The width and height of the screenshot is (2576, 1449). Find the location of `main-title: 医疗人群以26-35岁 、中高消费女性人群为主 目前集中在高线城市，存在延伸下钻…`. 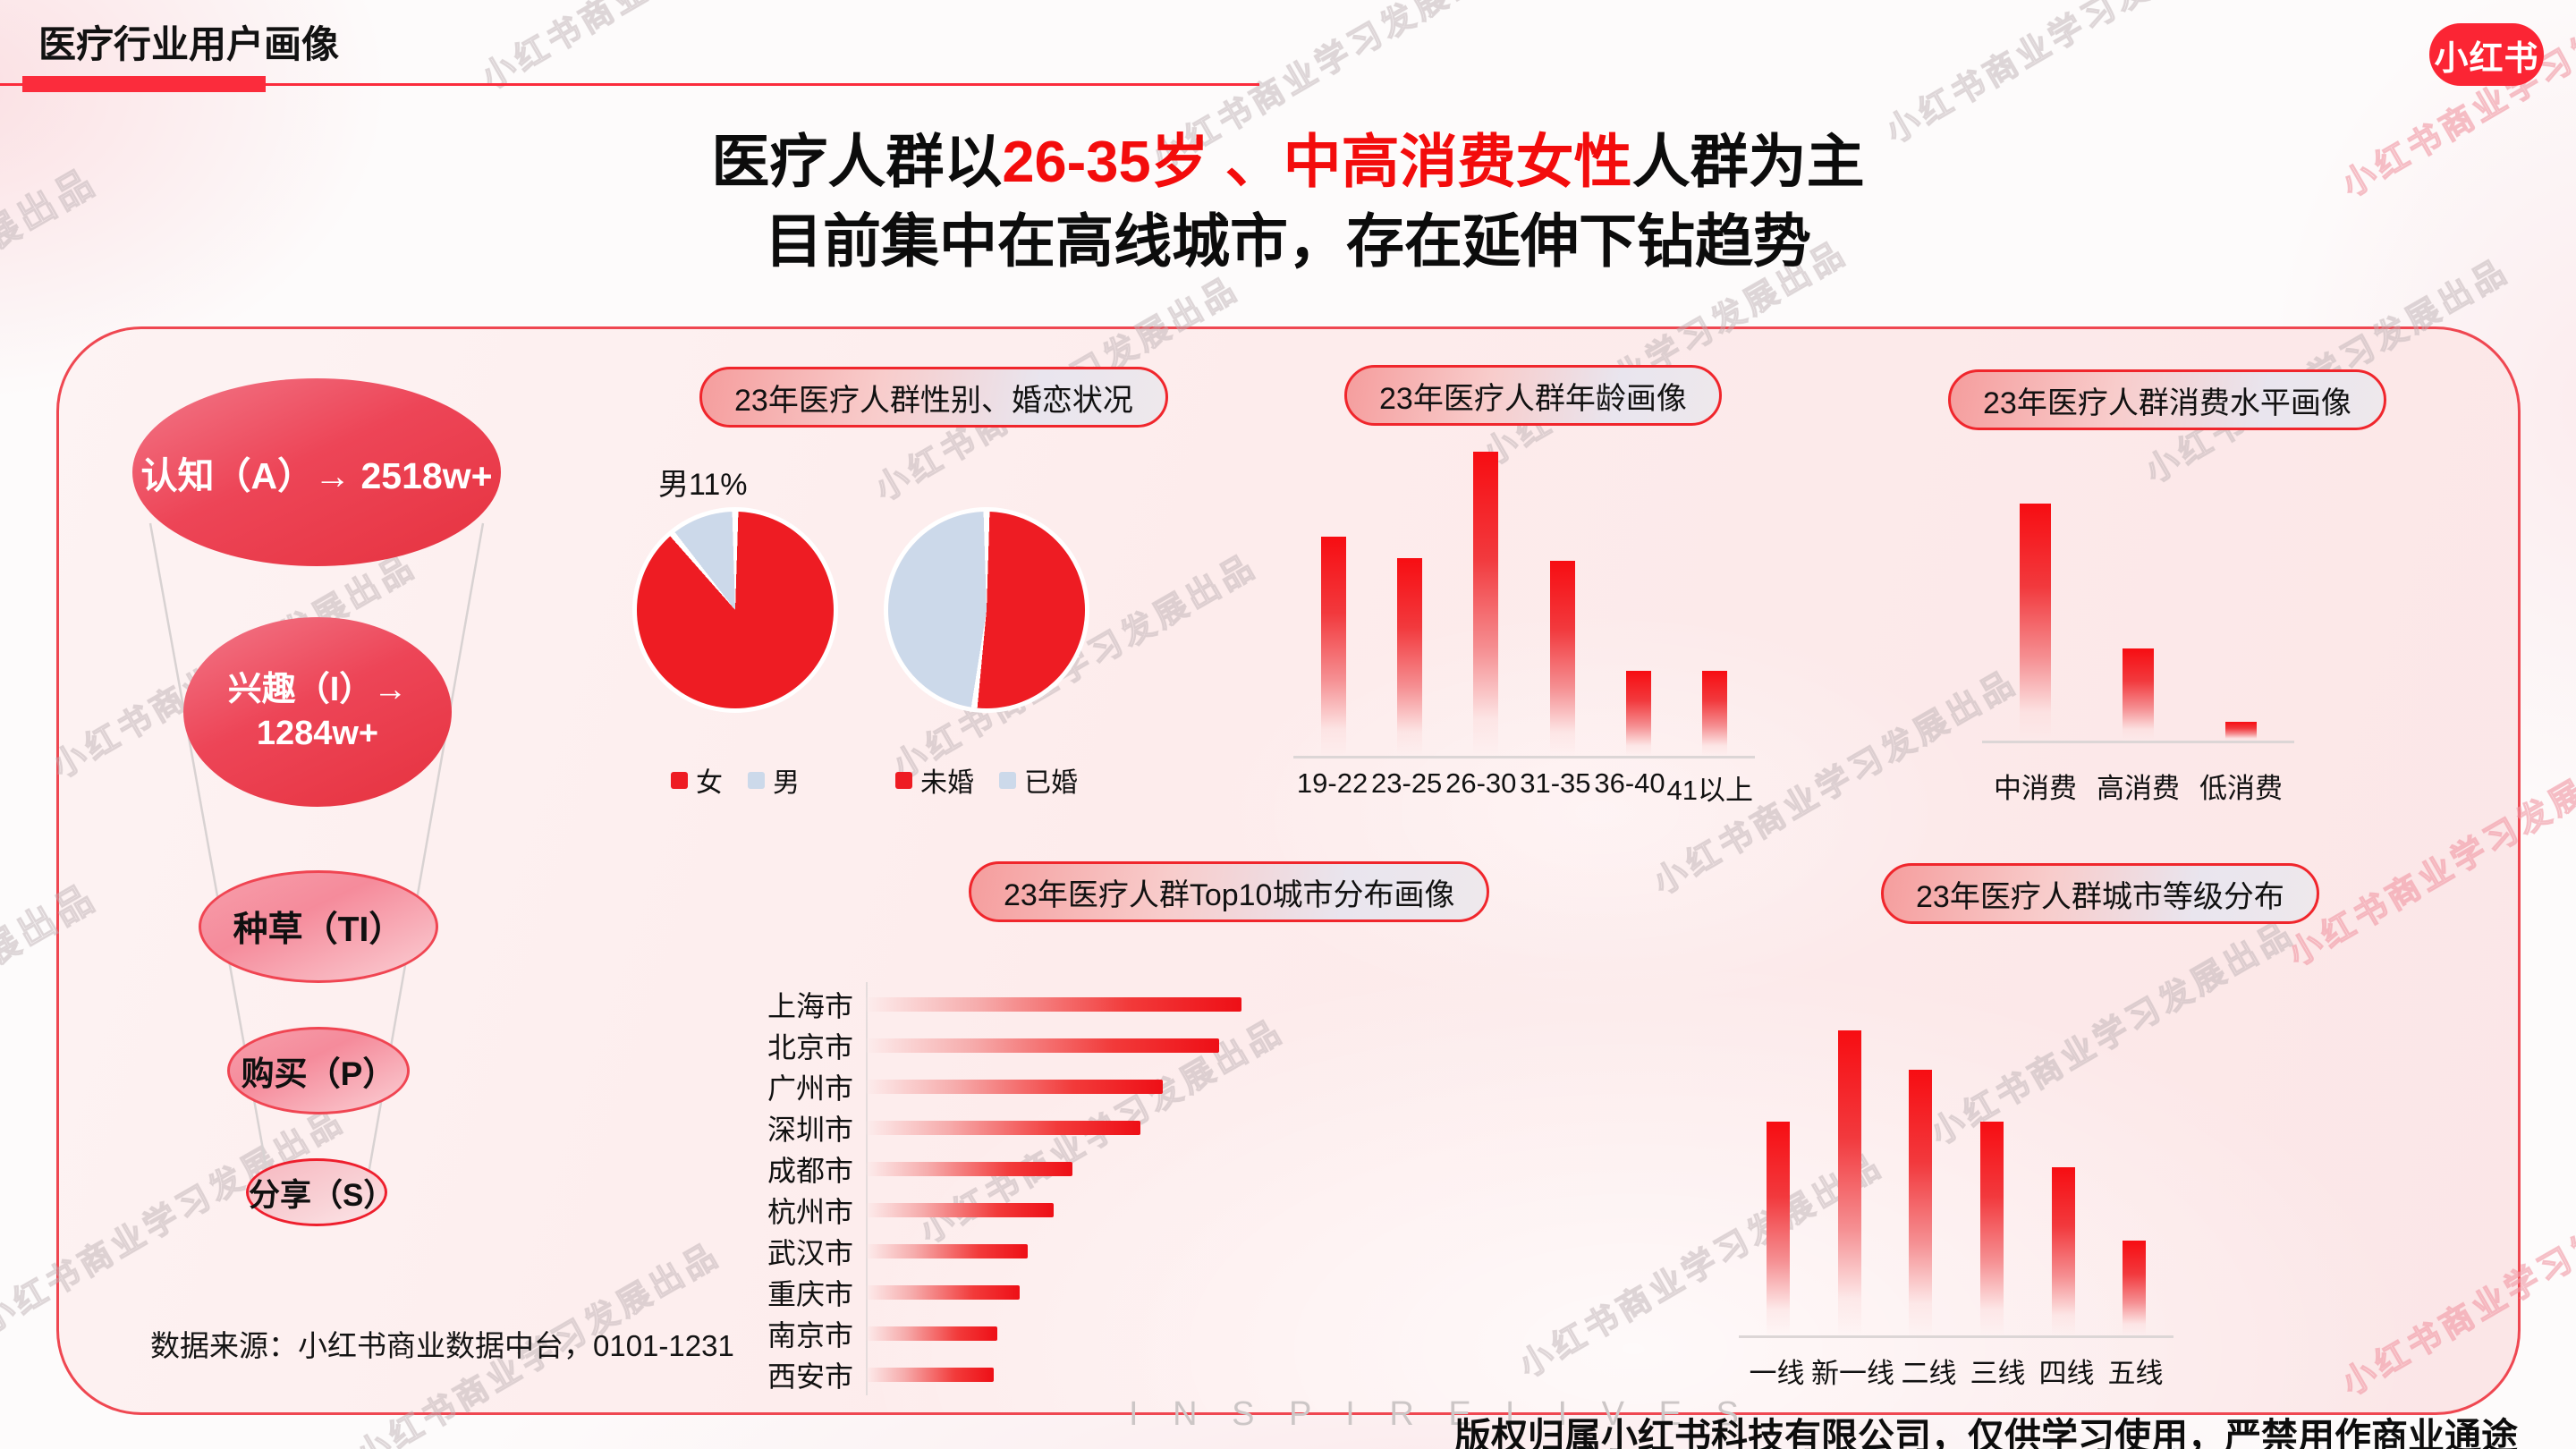

main-title: 医疗人群以26-35岁 、中高消费女性人群为主 目前集中在高线城市，存在延伸下钻… is located at coordinates (1288, 201).